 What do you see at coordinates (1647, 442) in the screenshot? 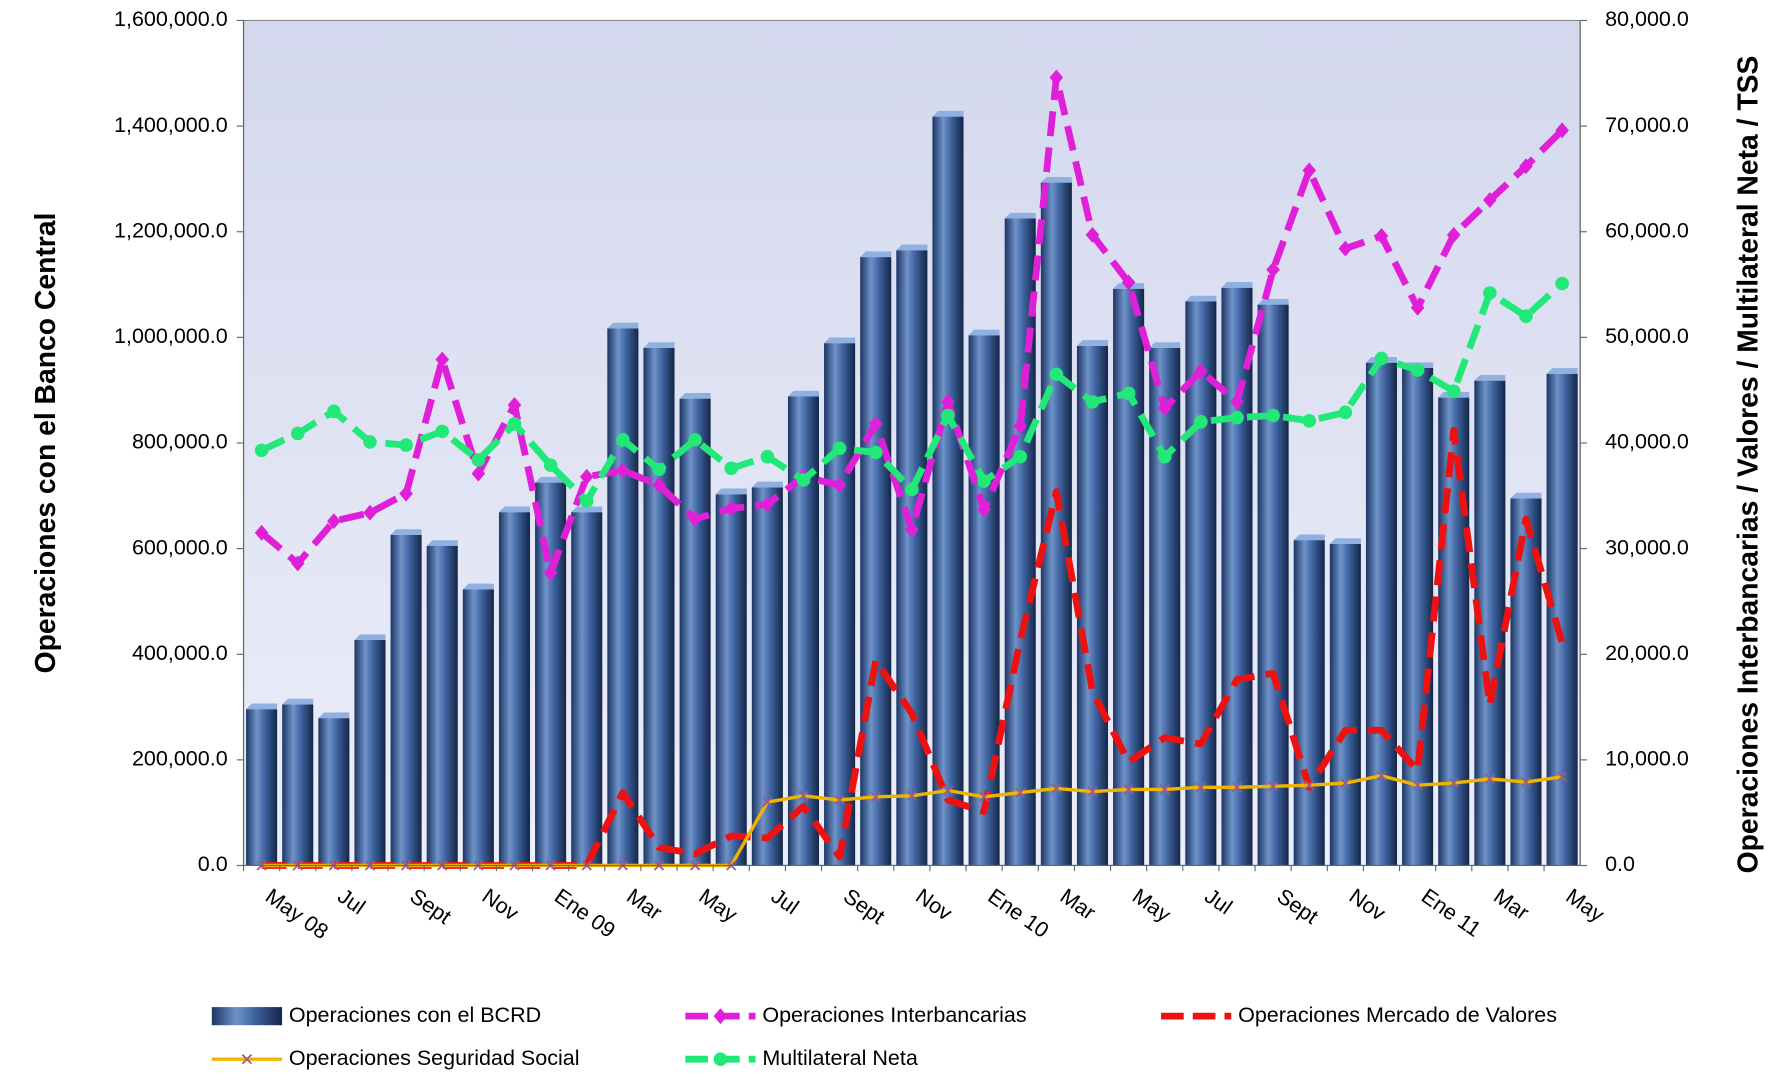
I see `y2-tick-label: 40,000.0` at bounding box center [1647, 442].